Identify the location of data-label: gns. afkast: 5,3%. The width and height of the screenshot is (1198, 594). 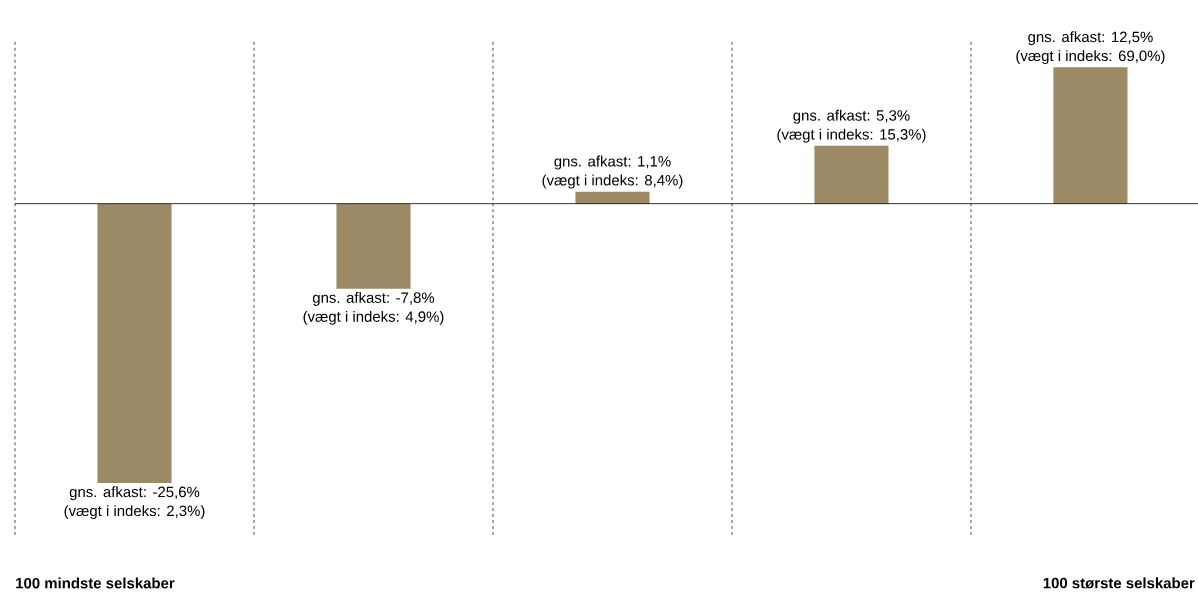
(851, 116).